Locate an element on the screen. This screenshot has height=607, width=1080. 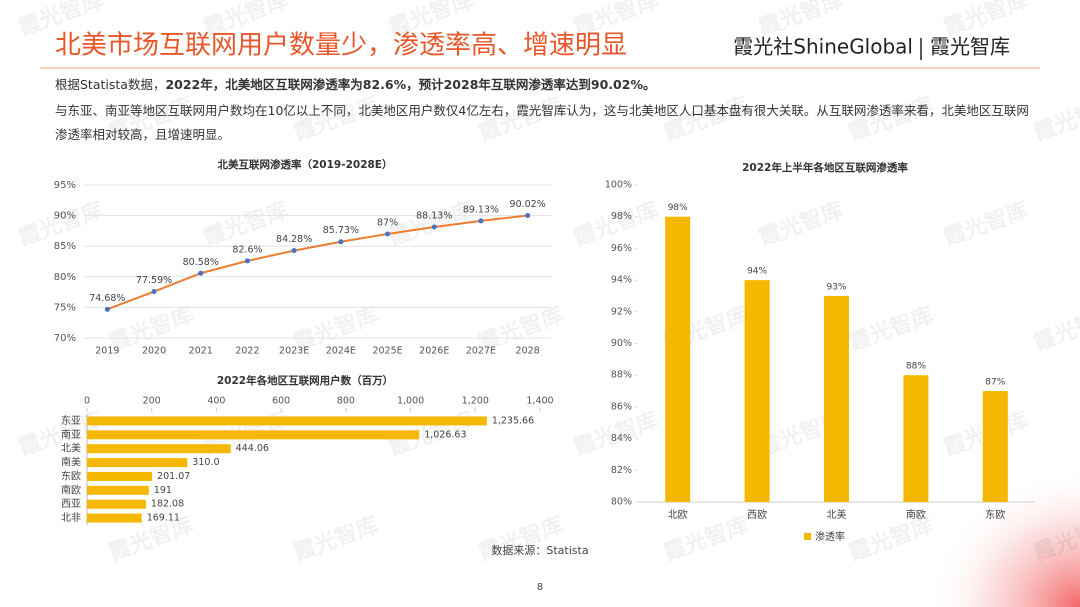
source: 数据来源：Statista is located at coordinates (539, 550).